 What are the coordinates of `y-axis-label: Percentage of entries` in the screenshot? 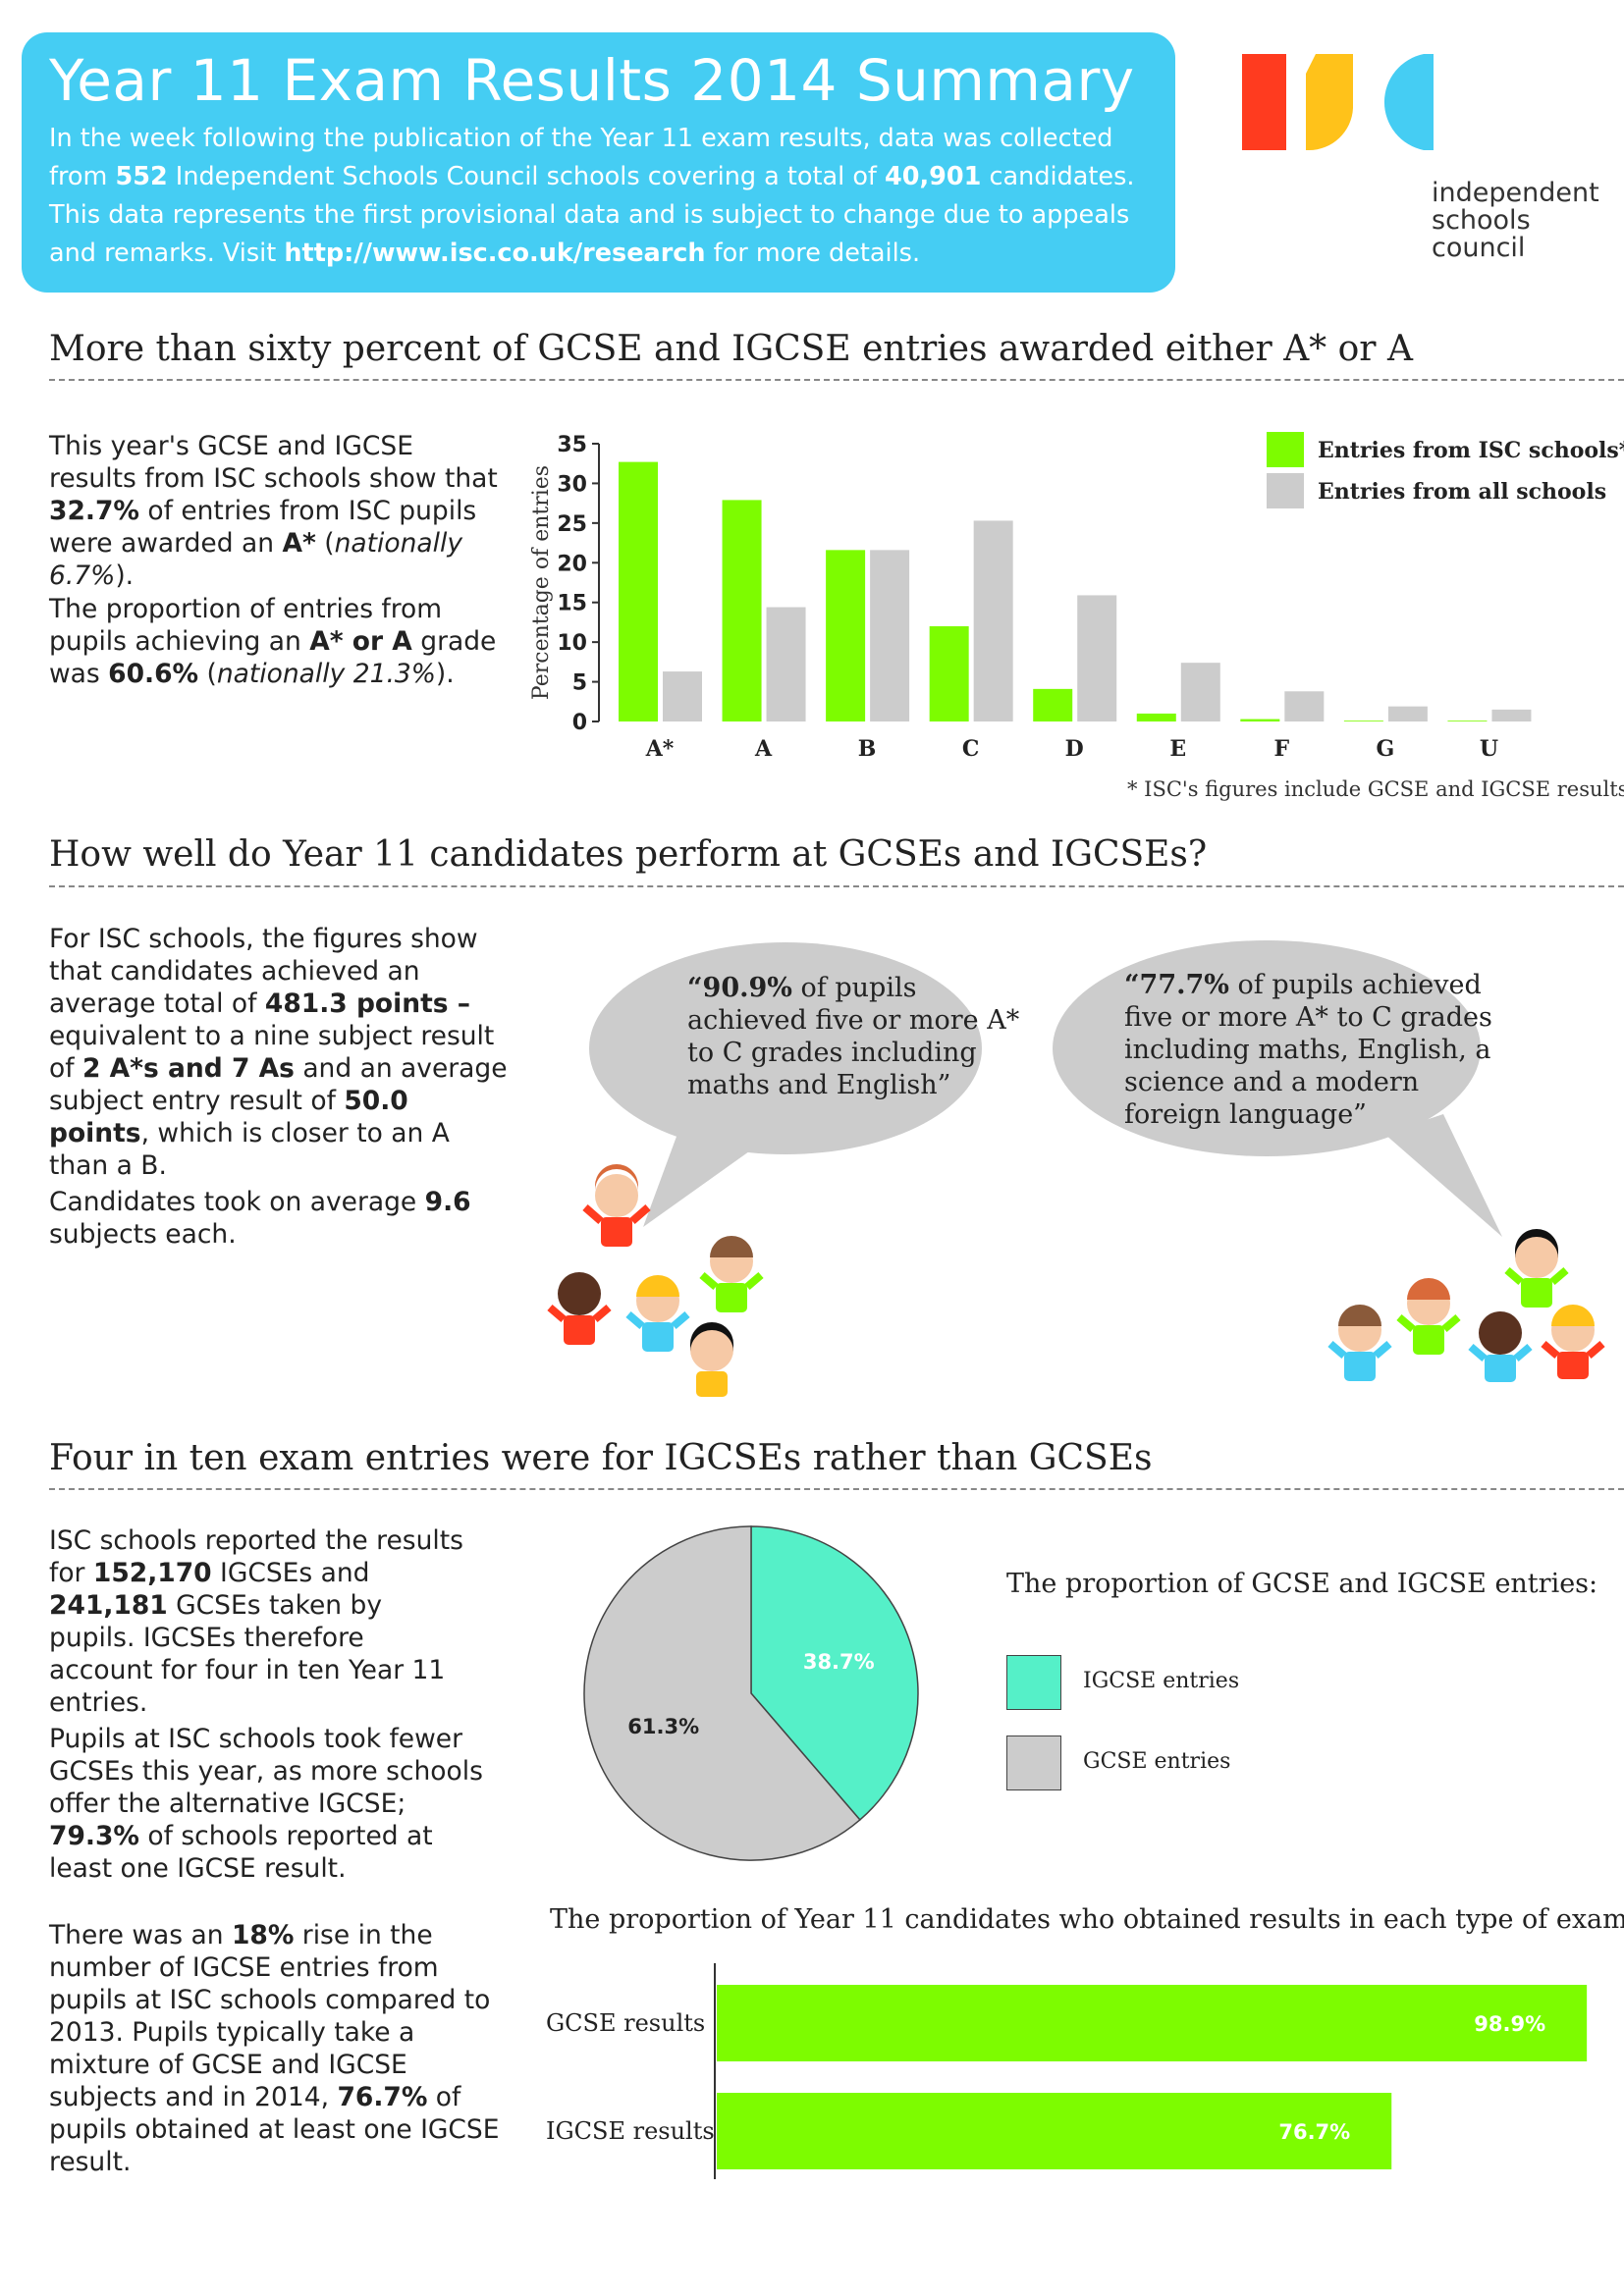 It's located at (541, 583).